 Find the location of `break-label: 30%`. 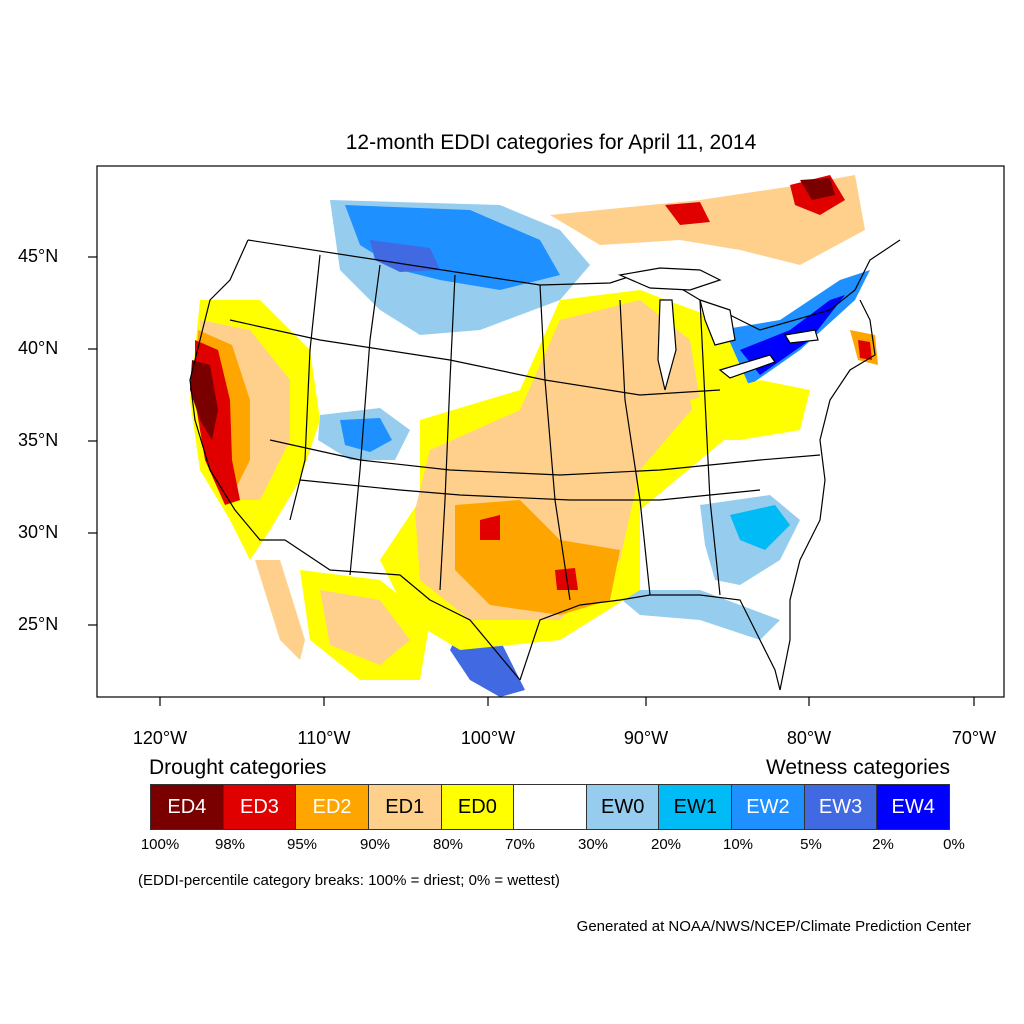

break-label: 30% is located at coordinates (593, 844).